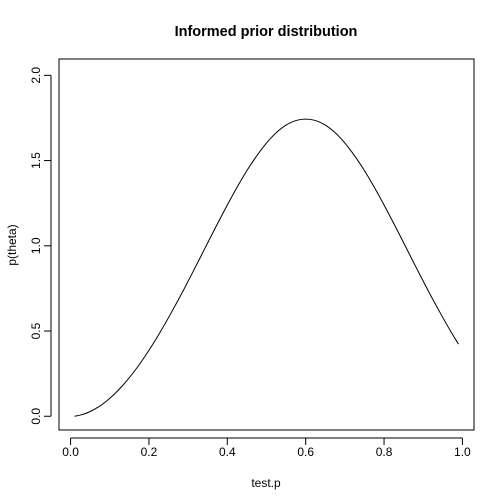 This screenshot has width=504, height=504. Describe the element at coordinates (36, 75) in the screenshot. I see `y-tick-label: 2.0` at that location.